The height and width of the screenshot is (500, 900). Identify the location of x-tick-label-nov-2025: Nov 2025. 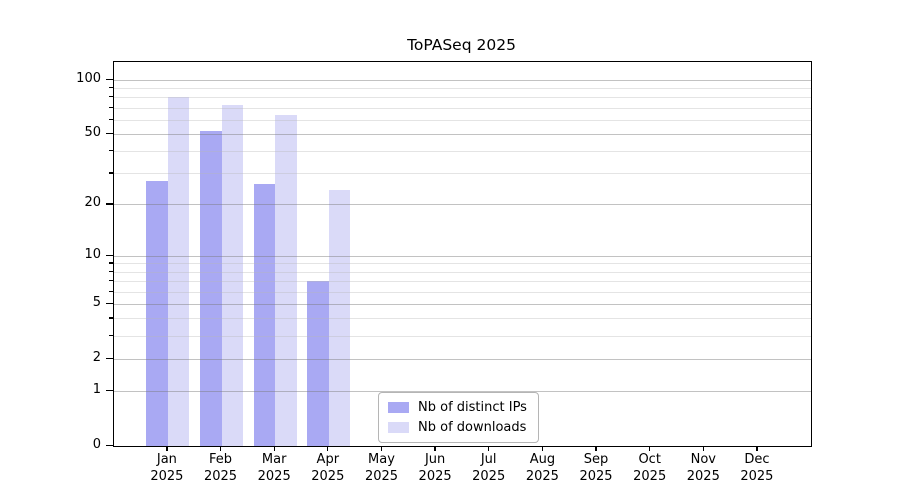
(703, 468).